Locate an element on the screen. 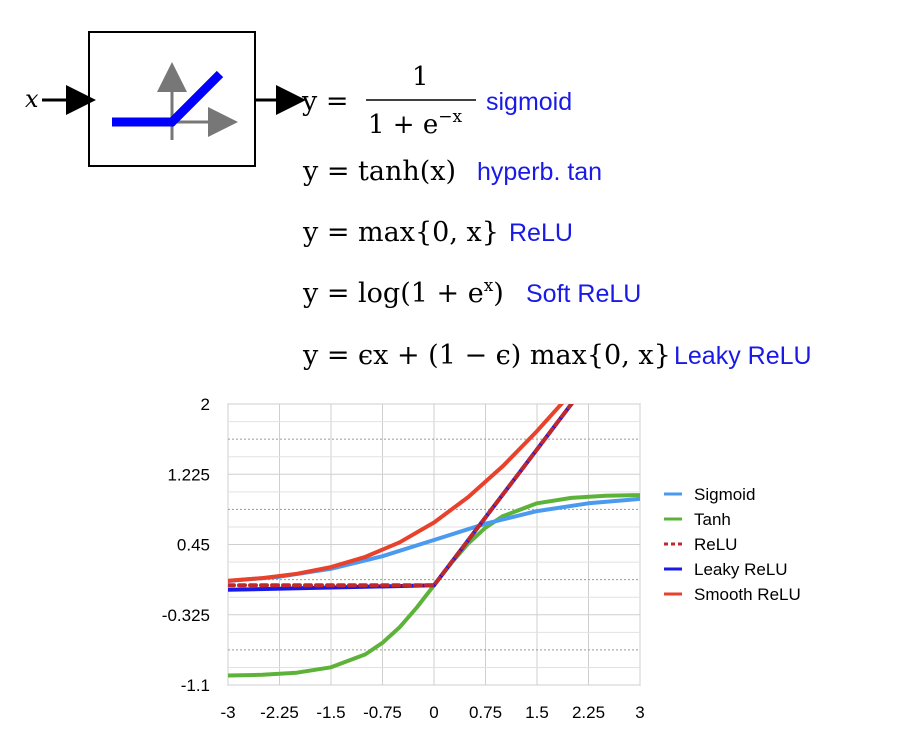 The height and width of the screenshot is (729, 915). relu-curve-icon is located at coordinates (168, 98).